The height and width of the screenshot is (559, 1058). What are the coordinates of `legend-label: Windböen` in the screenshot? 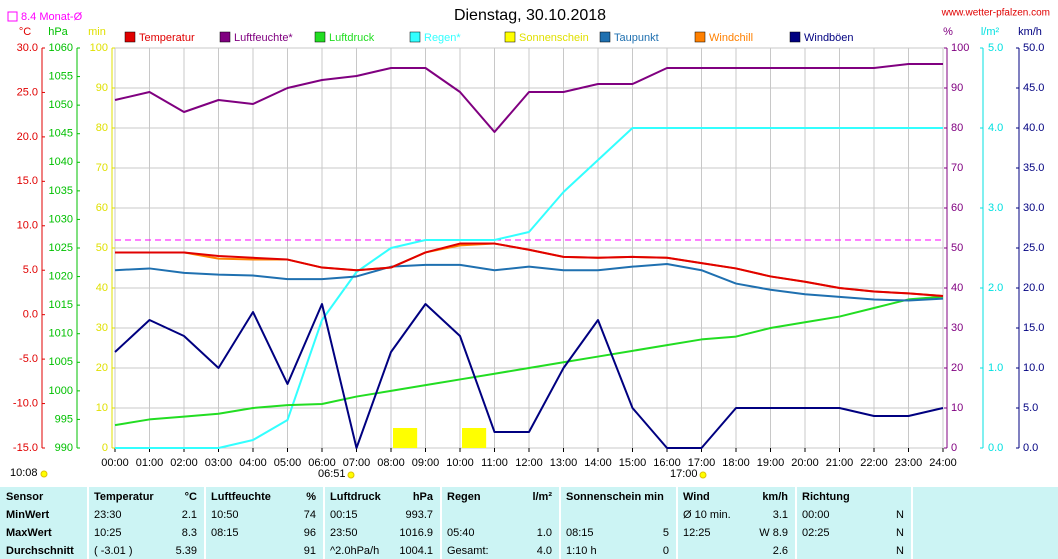 It's located at (829, 38).